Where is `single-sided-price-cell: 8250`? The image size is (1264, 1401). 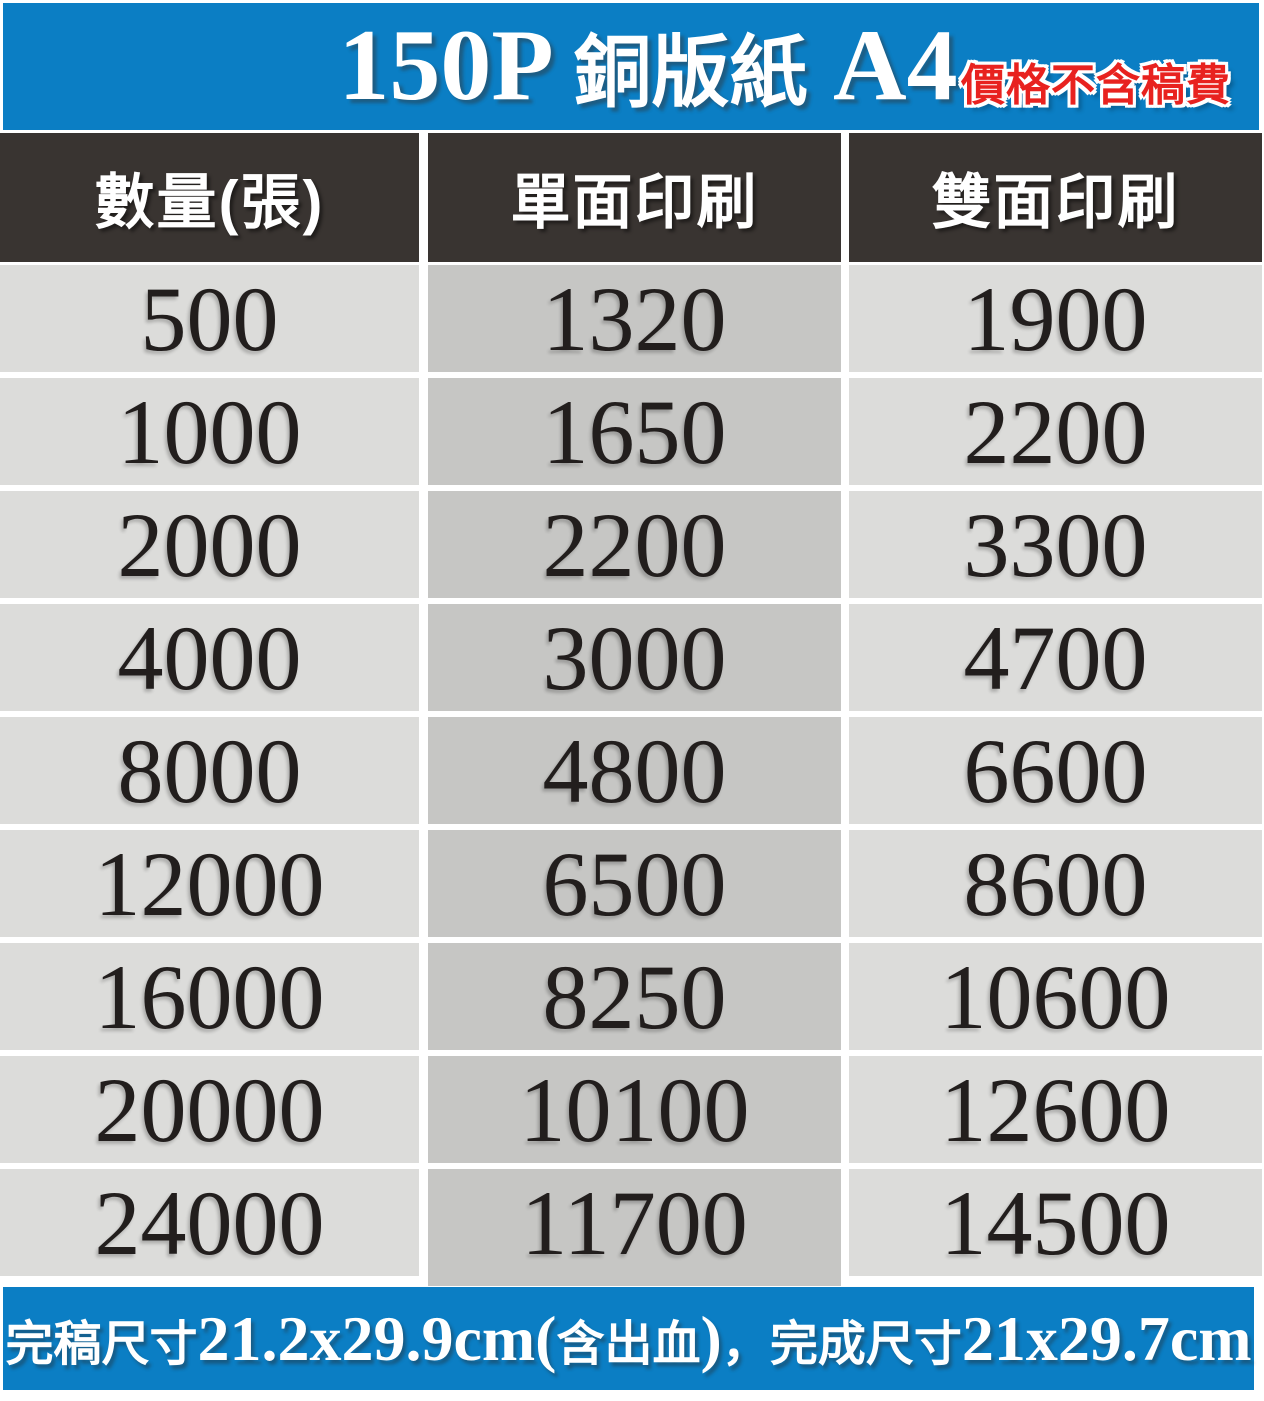 single-sided-price-cell: 8250 is located at coordinates (634, 996).